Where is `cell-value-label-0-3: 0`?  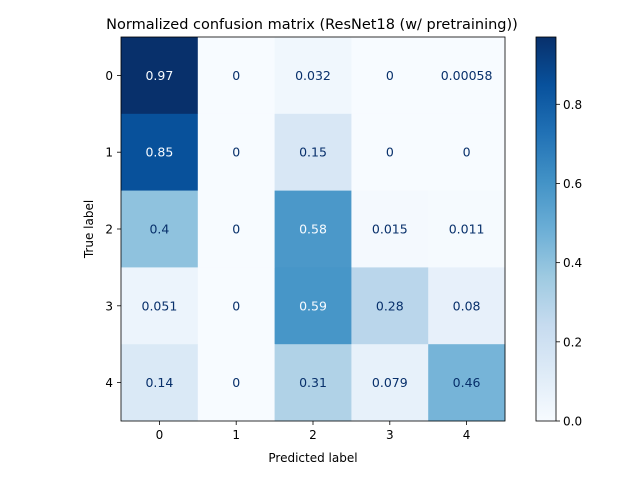
cell-value-label-0-3: 0 is located at coordinates (390, 75).